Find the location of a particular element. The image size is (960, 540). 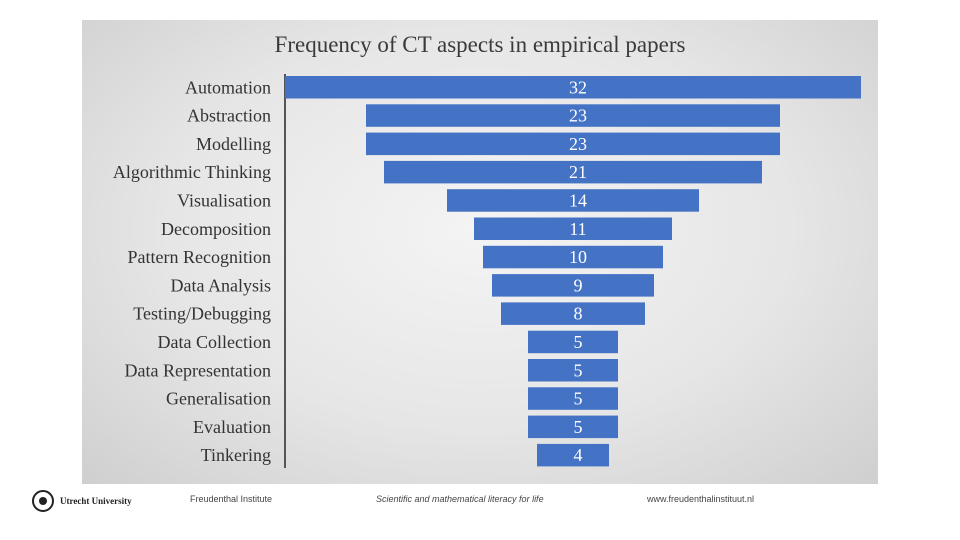

bar-evaluation is located at coordinates (573, 427).